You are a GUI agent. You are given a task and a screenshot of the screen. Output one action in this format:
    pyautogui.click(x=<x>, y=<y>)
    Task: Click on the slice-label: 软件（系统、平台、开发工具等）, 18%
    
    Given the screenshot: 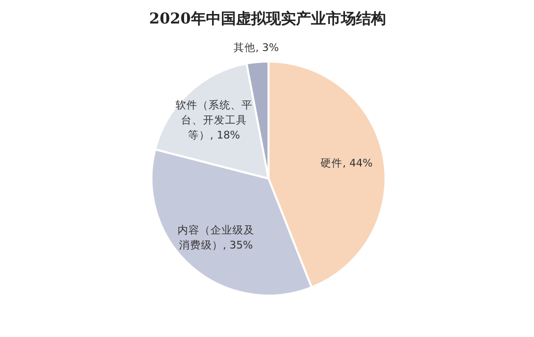 What is the action you would take?
    pyautogui.click(x=214, y=120)
    